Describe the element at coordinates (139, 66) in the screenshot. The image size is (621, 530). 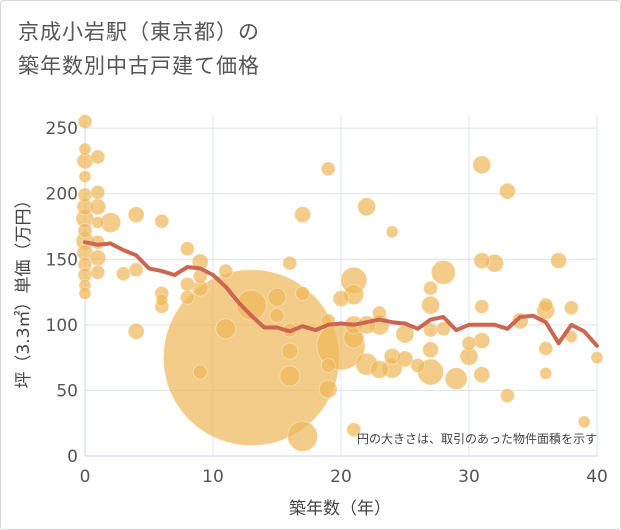
I see `chart-title-line-2: 築年数別中古戸建て価格` at that location.